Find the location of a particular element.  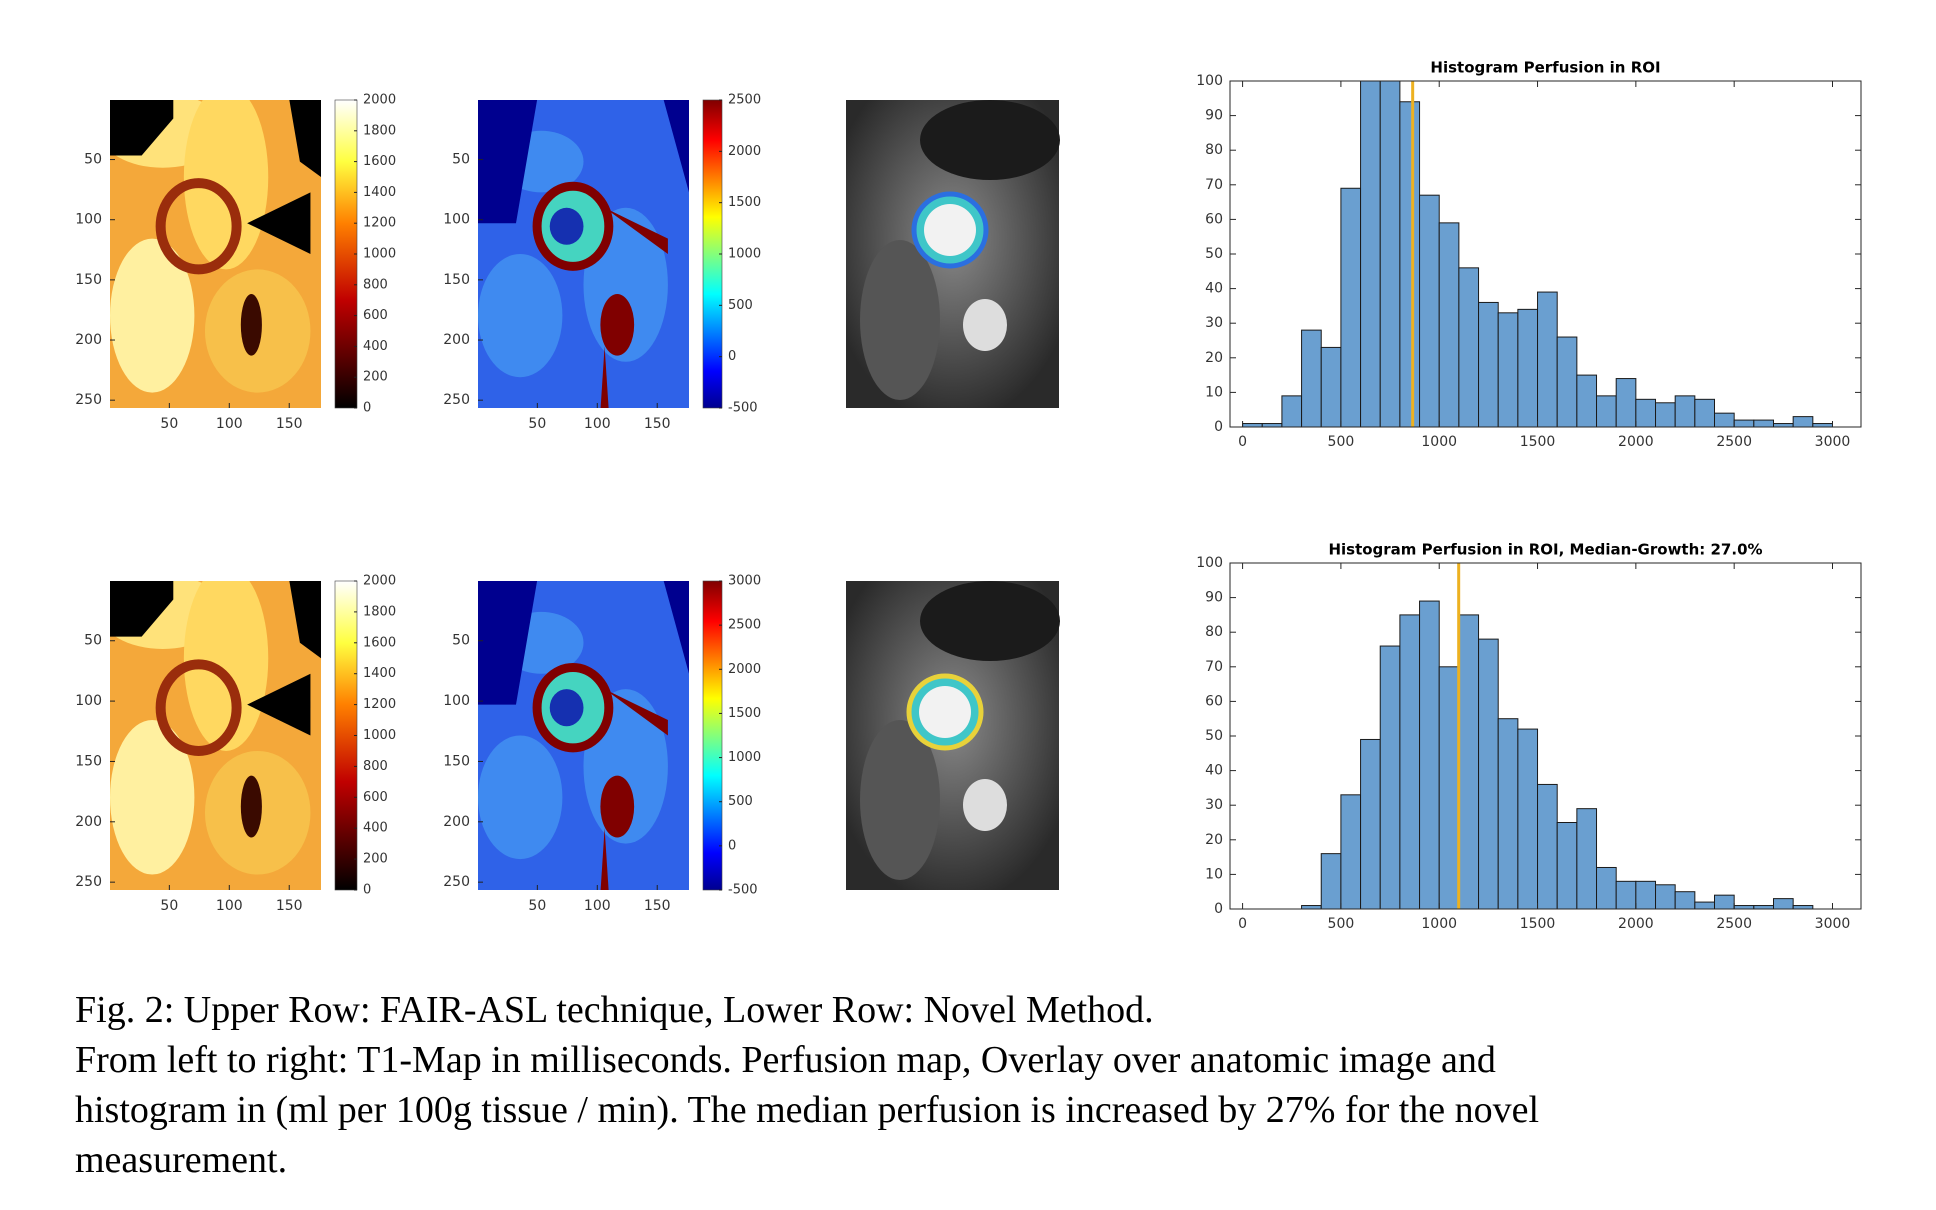

y-tick-label: 20 is located at coordinates (1214, 358).